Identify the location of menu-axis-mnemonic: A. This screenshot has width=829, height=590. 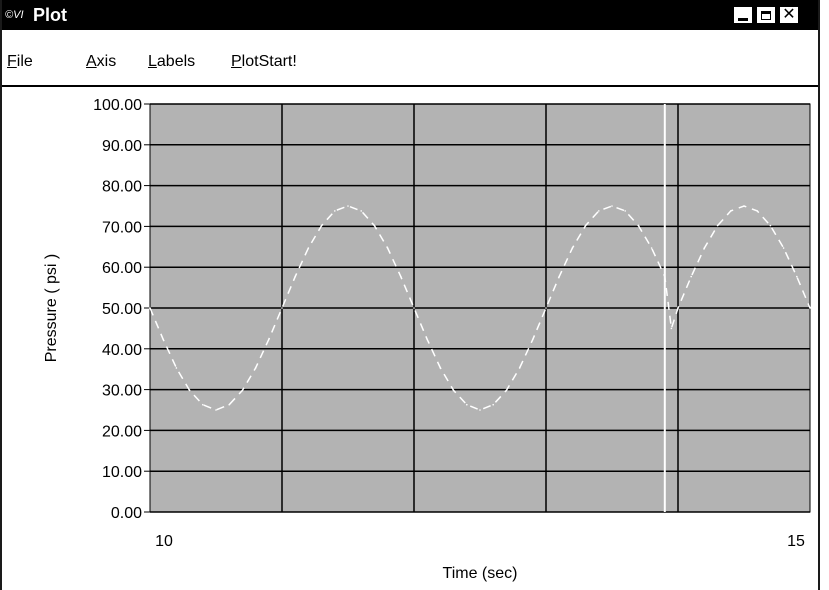
(91, 61).